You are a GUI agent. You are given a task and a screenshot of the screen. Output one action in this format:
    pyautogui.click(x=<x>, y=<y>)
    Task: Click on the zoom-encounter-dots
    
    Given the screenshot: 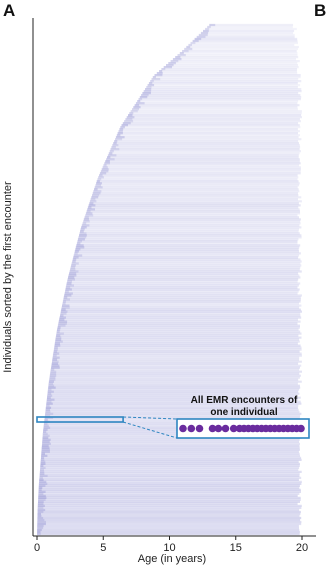 What is the action you would take?
    pyautogui.click(x=242, y=428)
    